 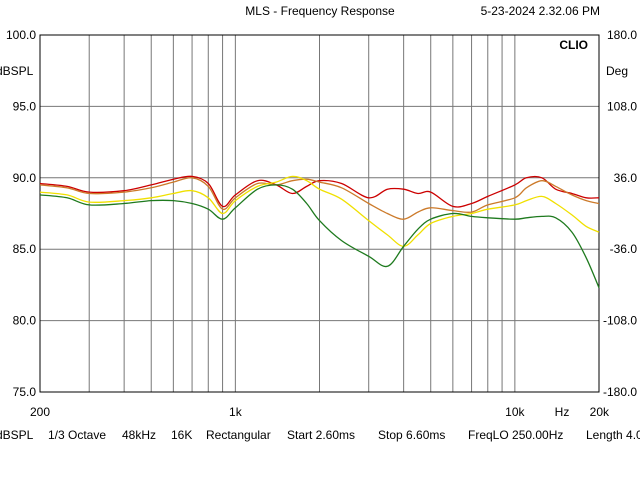 What do you see at coordinates (622, 35) in the screenshot?
I see `y-tick-label-right: 180.0` at bounding box center [622, 35].